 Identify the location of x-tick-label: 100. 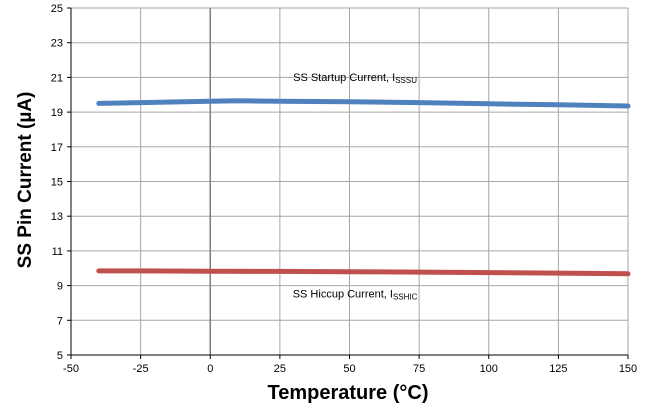
(489, 369).